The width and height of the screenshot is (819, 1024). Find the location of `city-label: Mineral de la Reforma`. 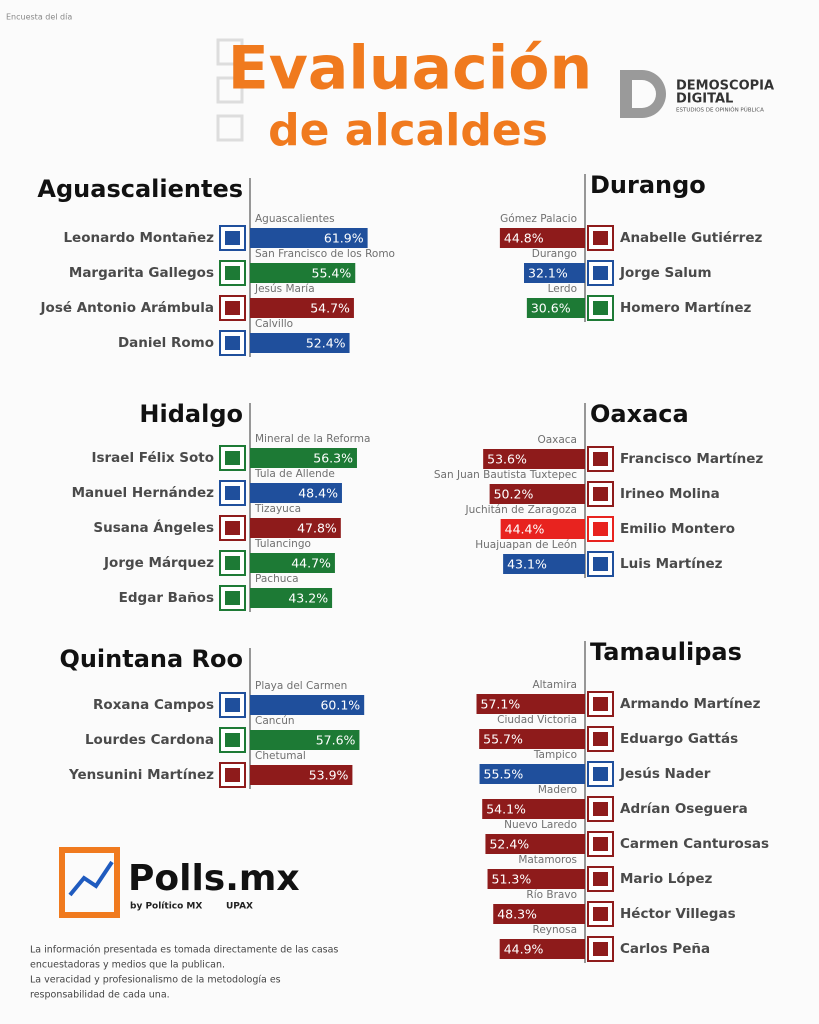

city-label: Mineral de la Reforma is located at coordinates (312, 439).